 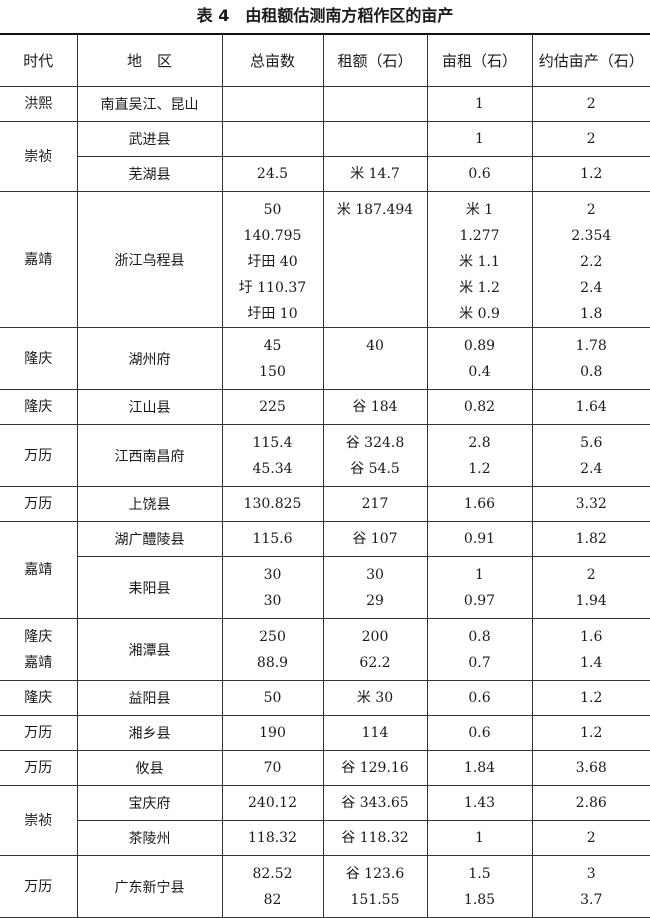 What do you see at coordinates (480, 288) in the screenshot?
I see `cell-line: 米 1.2` at bounding box center [480, 288].